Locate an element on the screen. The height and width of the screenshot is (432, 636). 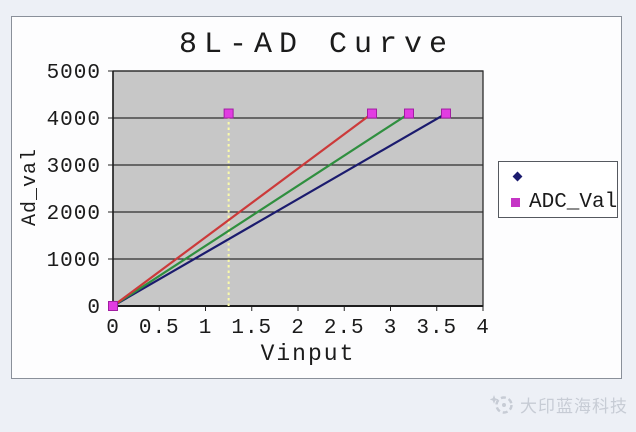
sparkle-circle-icon is located at coordinates (502, 405).